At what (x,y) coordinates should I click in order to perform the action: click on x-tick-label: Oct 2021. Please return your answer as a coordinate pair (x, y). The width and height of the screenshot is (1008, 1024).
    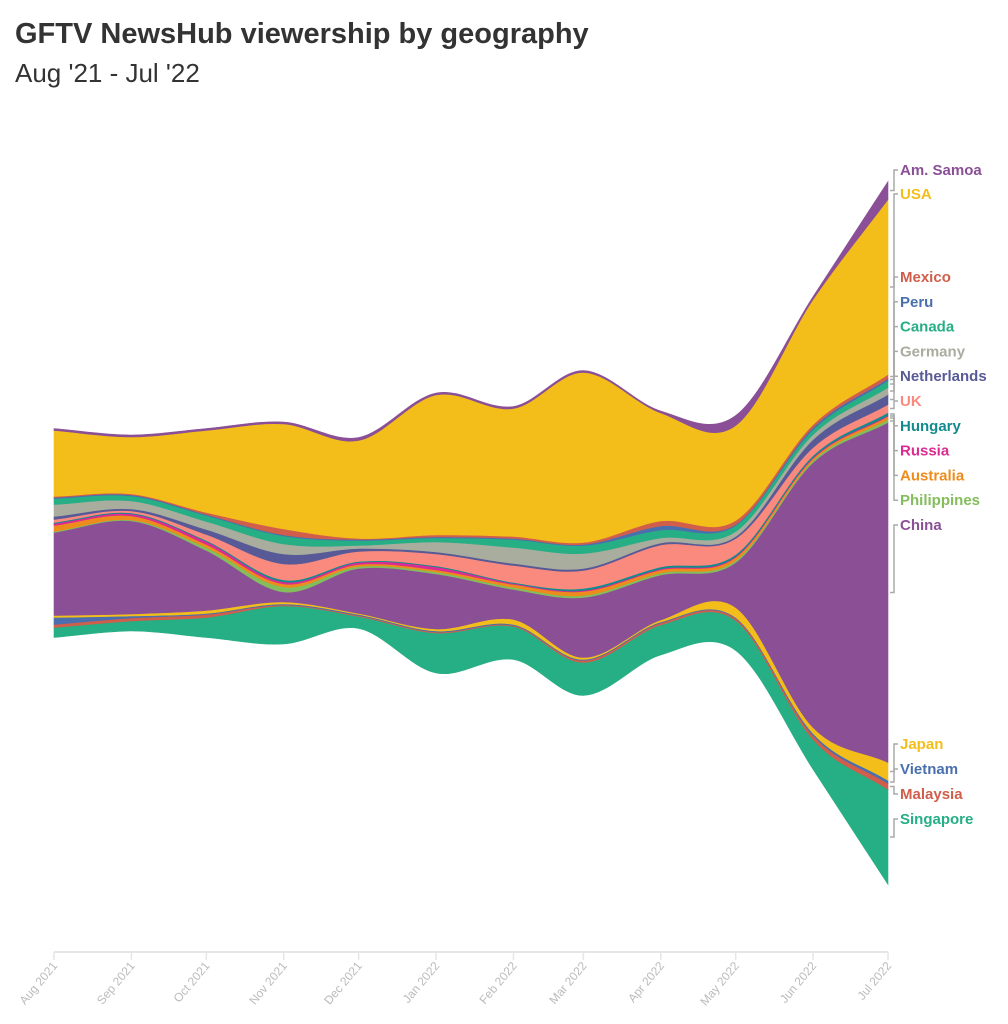
    Looking at the image, I should click on (192, 982).